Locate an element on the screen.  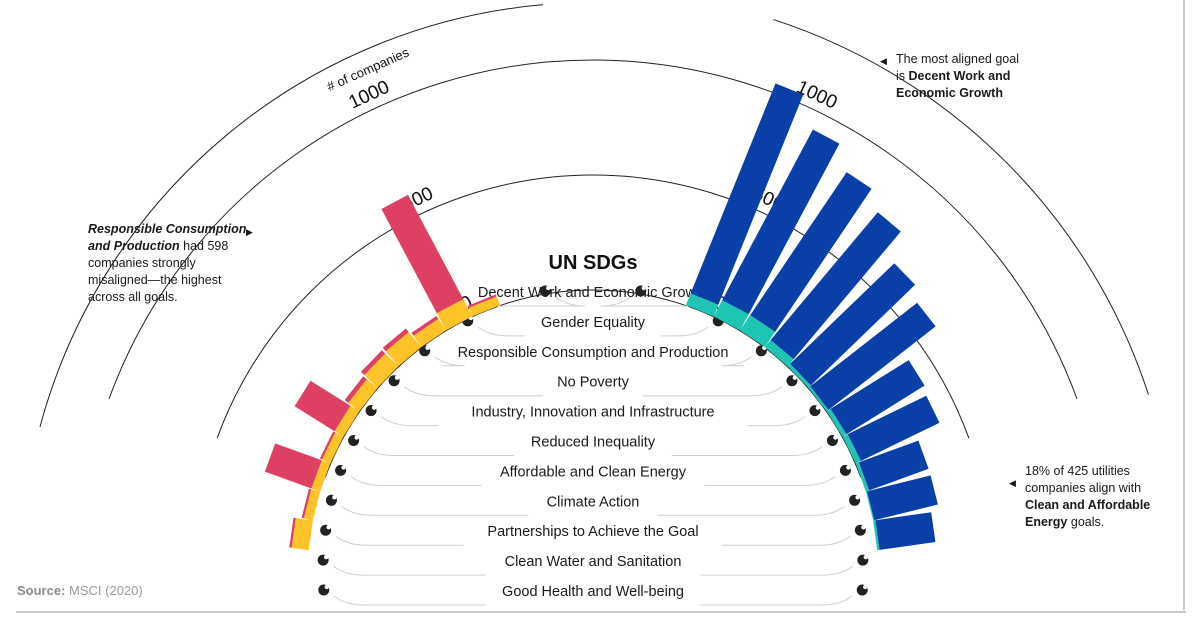
hand-heart-icon-glyph-left is located at coordinates (356, 437).